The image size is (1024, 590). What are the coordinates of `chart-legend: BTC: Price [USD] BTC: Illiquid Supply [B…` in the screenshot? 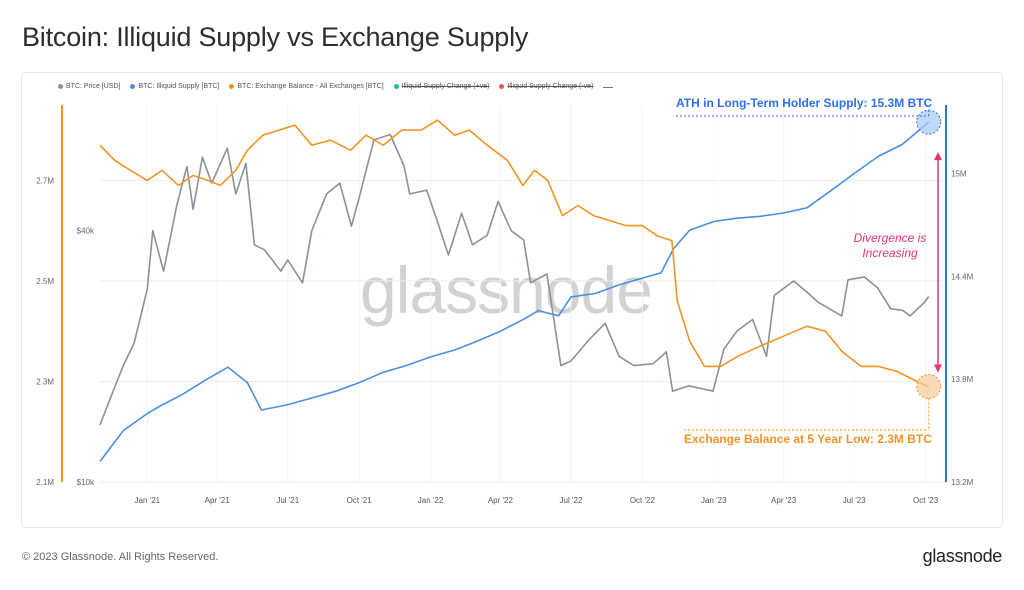 It's located at (336, 86).